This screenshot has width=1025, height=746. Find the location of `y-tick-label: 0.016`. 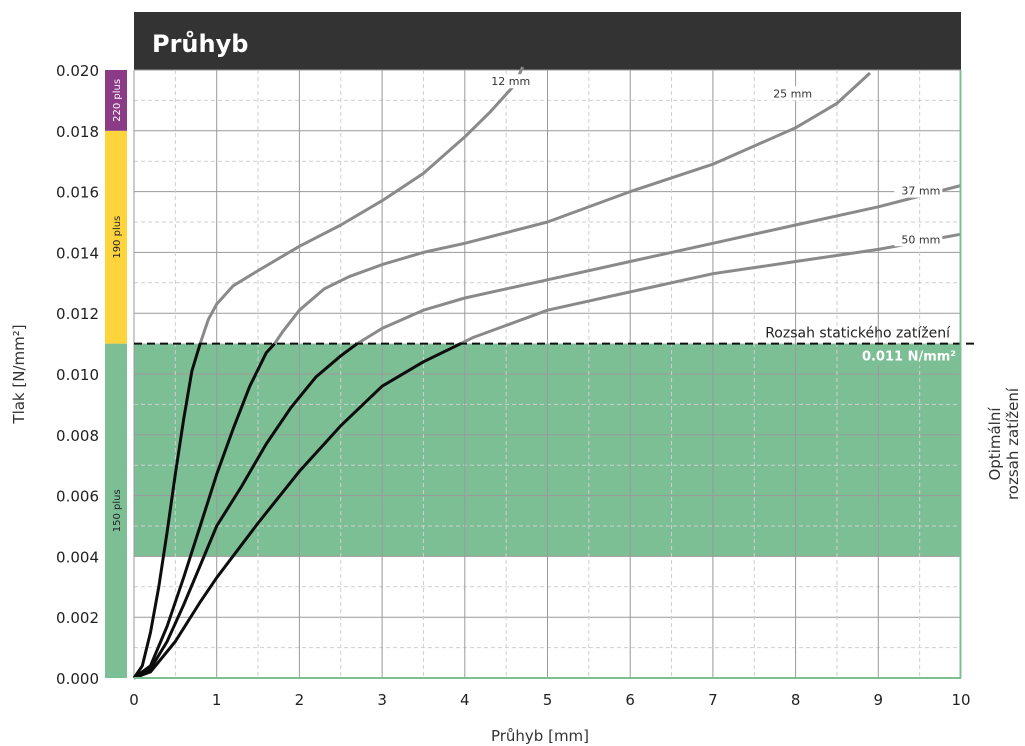

y-tick-label: 0.016 is located at coordinates (77, 193).